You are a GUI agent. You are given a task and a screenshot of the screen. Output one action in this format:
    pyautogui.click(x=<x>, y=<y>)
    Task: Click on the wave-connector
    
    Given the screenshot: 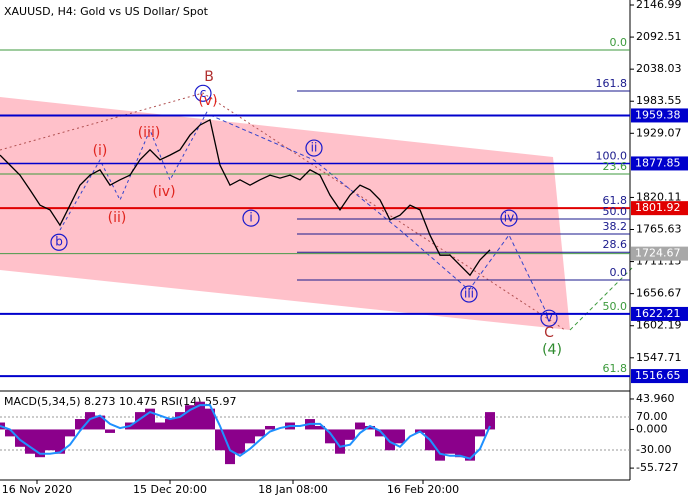 What is the action you would take?
    pyautogui.click(x=134, y=170)
    